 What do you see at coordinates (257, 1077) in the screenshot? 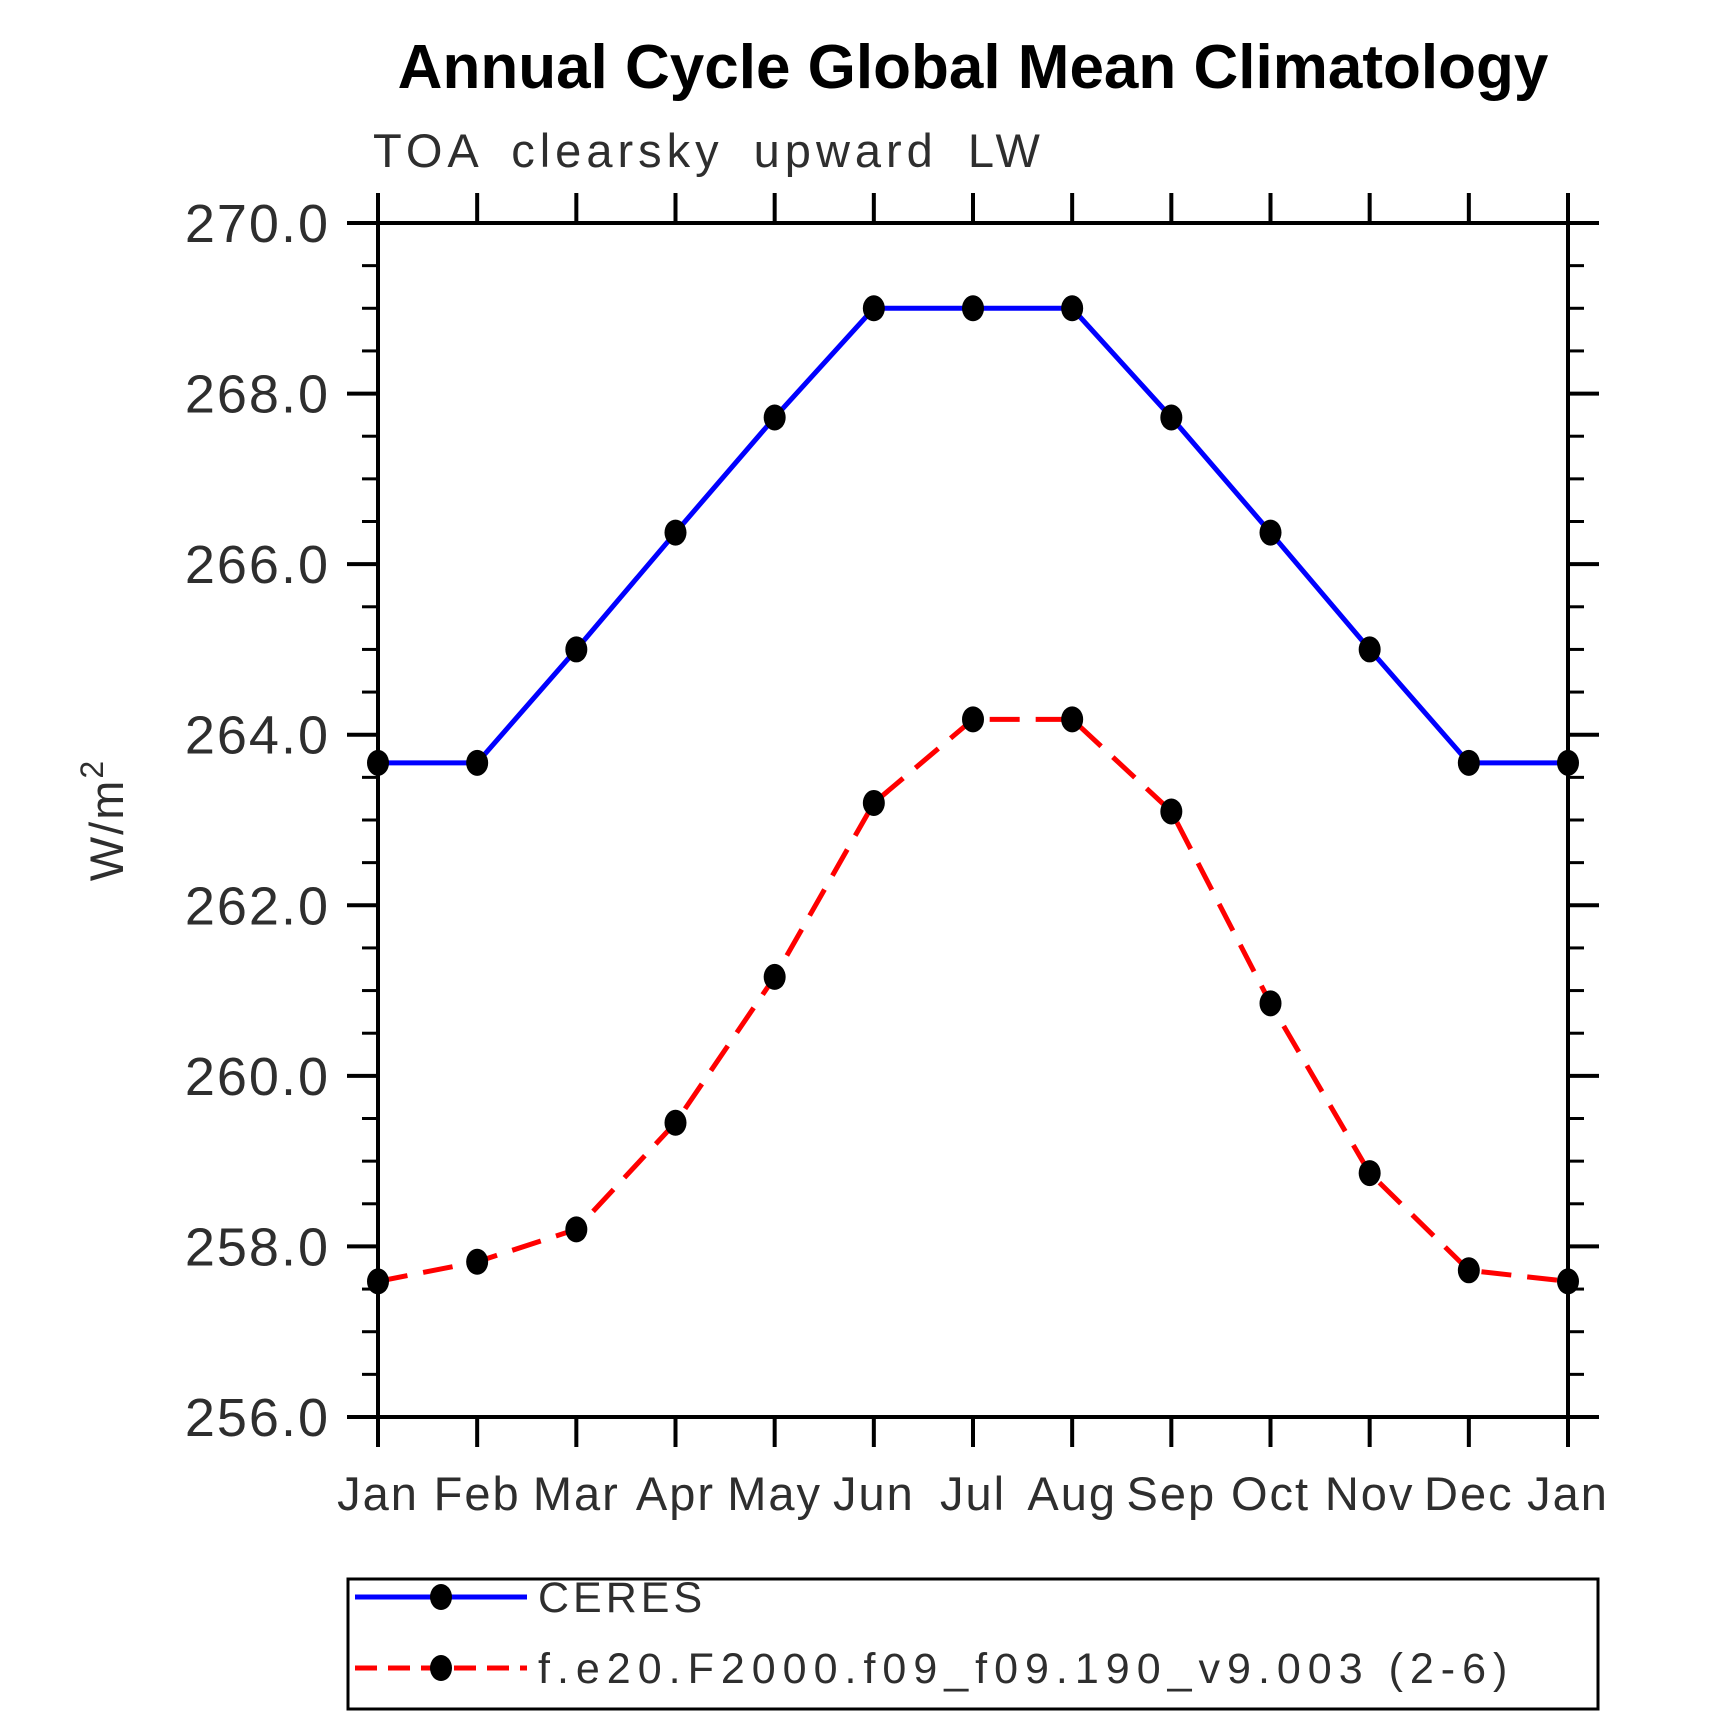
I see `y-tick-label: 260.0` at bounding box center [257, 1077].